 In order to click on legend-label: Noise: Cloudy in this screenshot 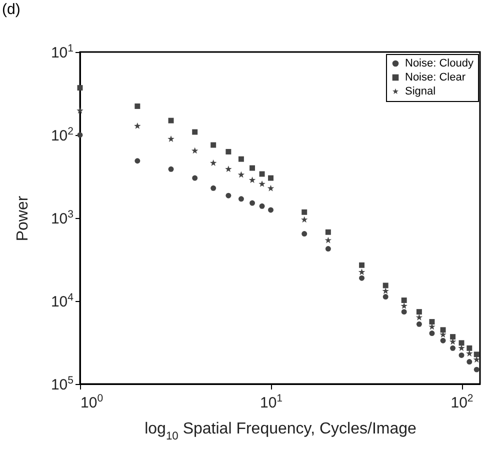, I will do `click(439, 64)`.